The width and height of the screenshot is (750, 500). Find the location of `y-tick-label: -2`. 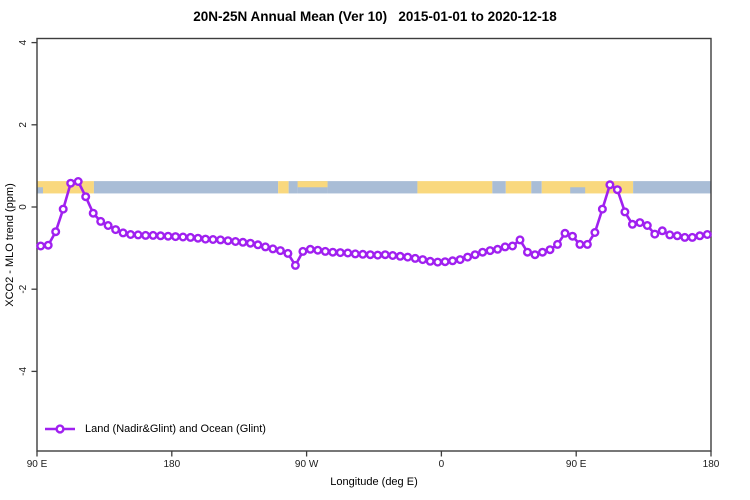

y-tick-label: -2 is located at coordinates (23, 288).